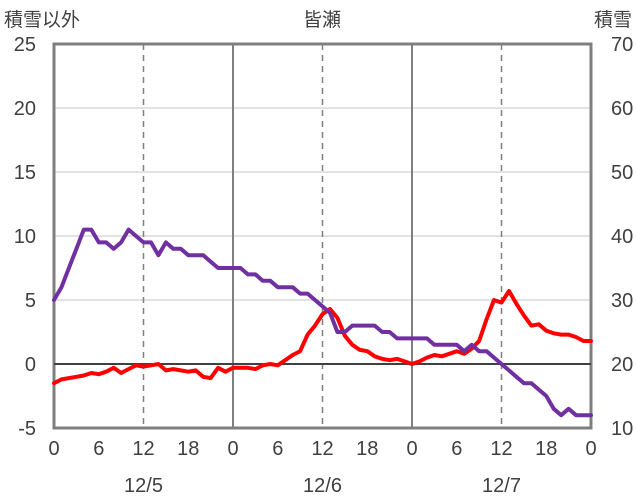 Image resolution: width=636 pixels, height=501 pixels. What do you see at coordinates (25, 109) in the screenshot?
I see `left-tick-label: 20` at bounding box center [25, 109].